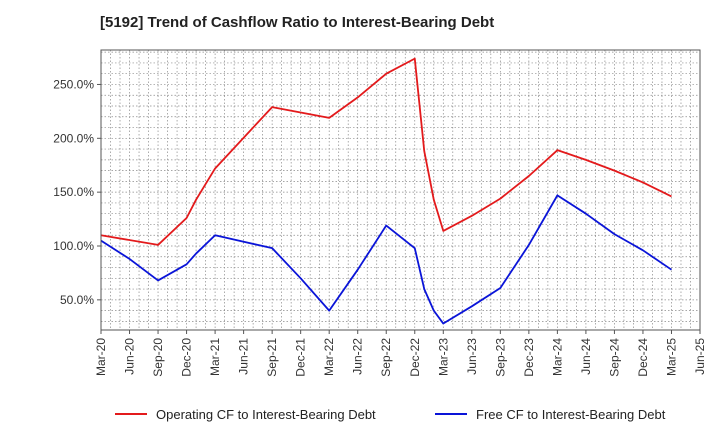  Describe the element at coordinates (571, 414) in the screenshot. I see `legend-label-2: Free CF to Interest-Bearing Debt` at that location.